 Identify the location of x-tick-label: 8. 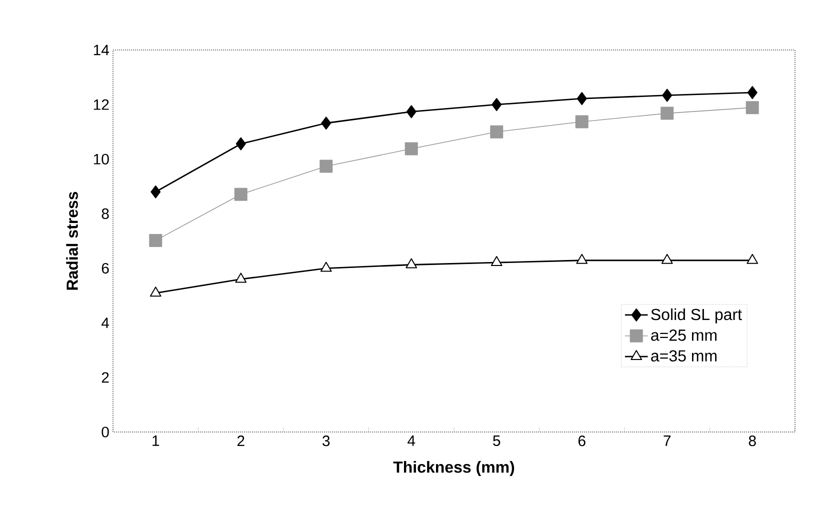
(752, 441).